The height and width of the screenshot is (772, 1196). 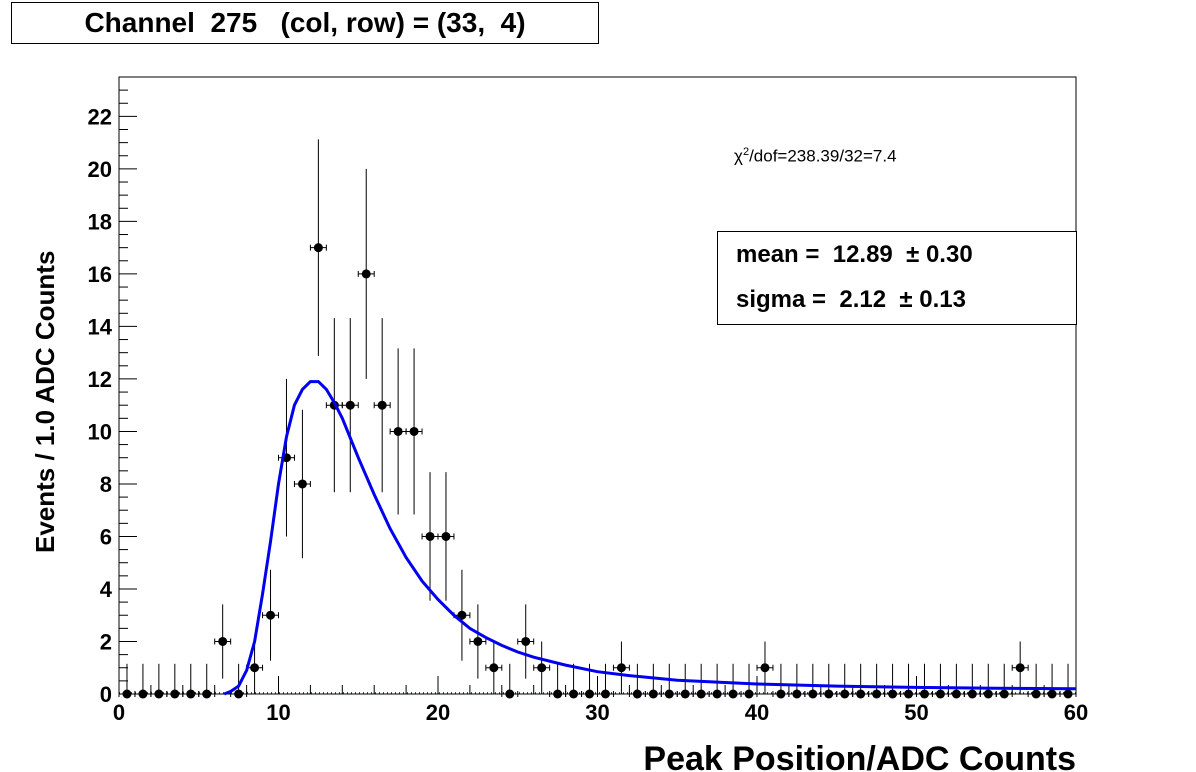 I want to click on y-tick-label: 0, so click(x=106, y=694).